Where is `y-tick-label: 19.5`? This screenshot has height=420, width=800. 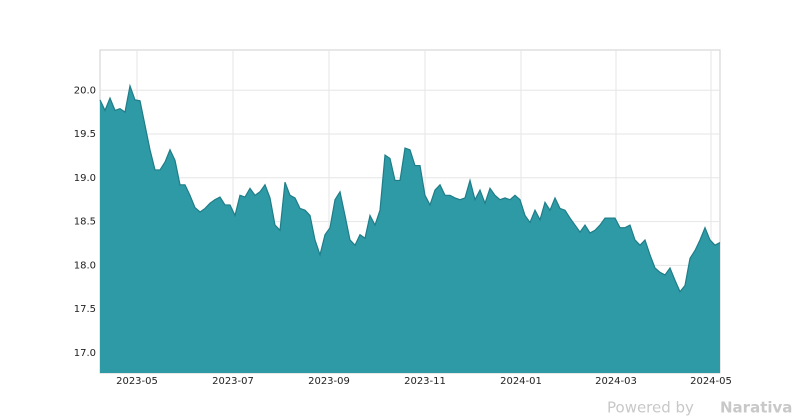 y-tick-label: 19.5 is located at coordinates (85, 134).